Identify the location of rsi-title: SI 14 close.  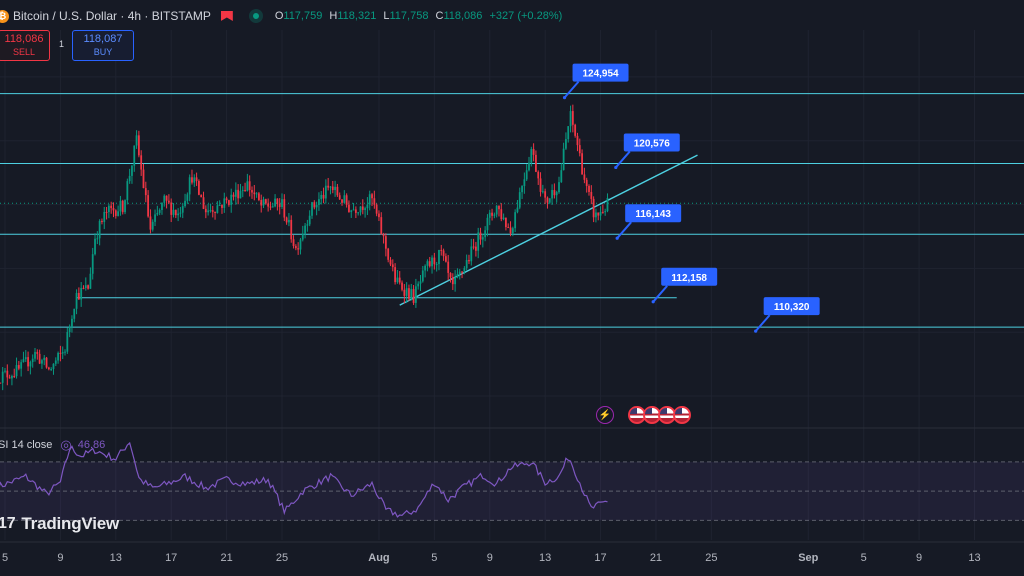
(26, 445).